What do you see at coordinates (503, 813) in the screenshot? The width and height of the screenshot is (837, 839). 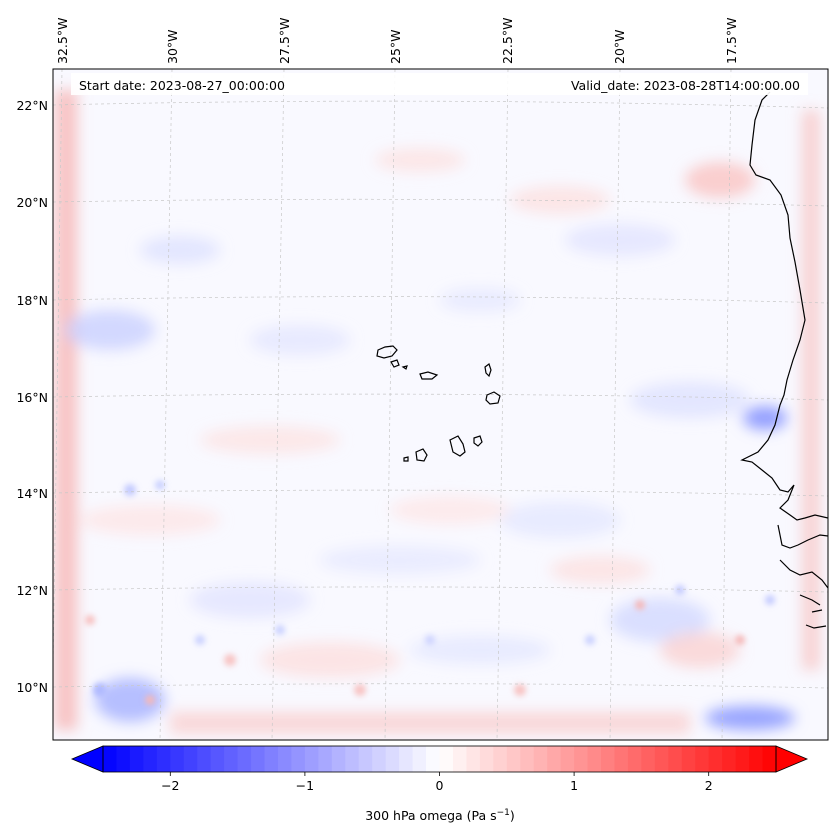 I see `colorbar-label-exponent: −1` at bounding box center [503, 813].